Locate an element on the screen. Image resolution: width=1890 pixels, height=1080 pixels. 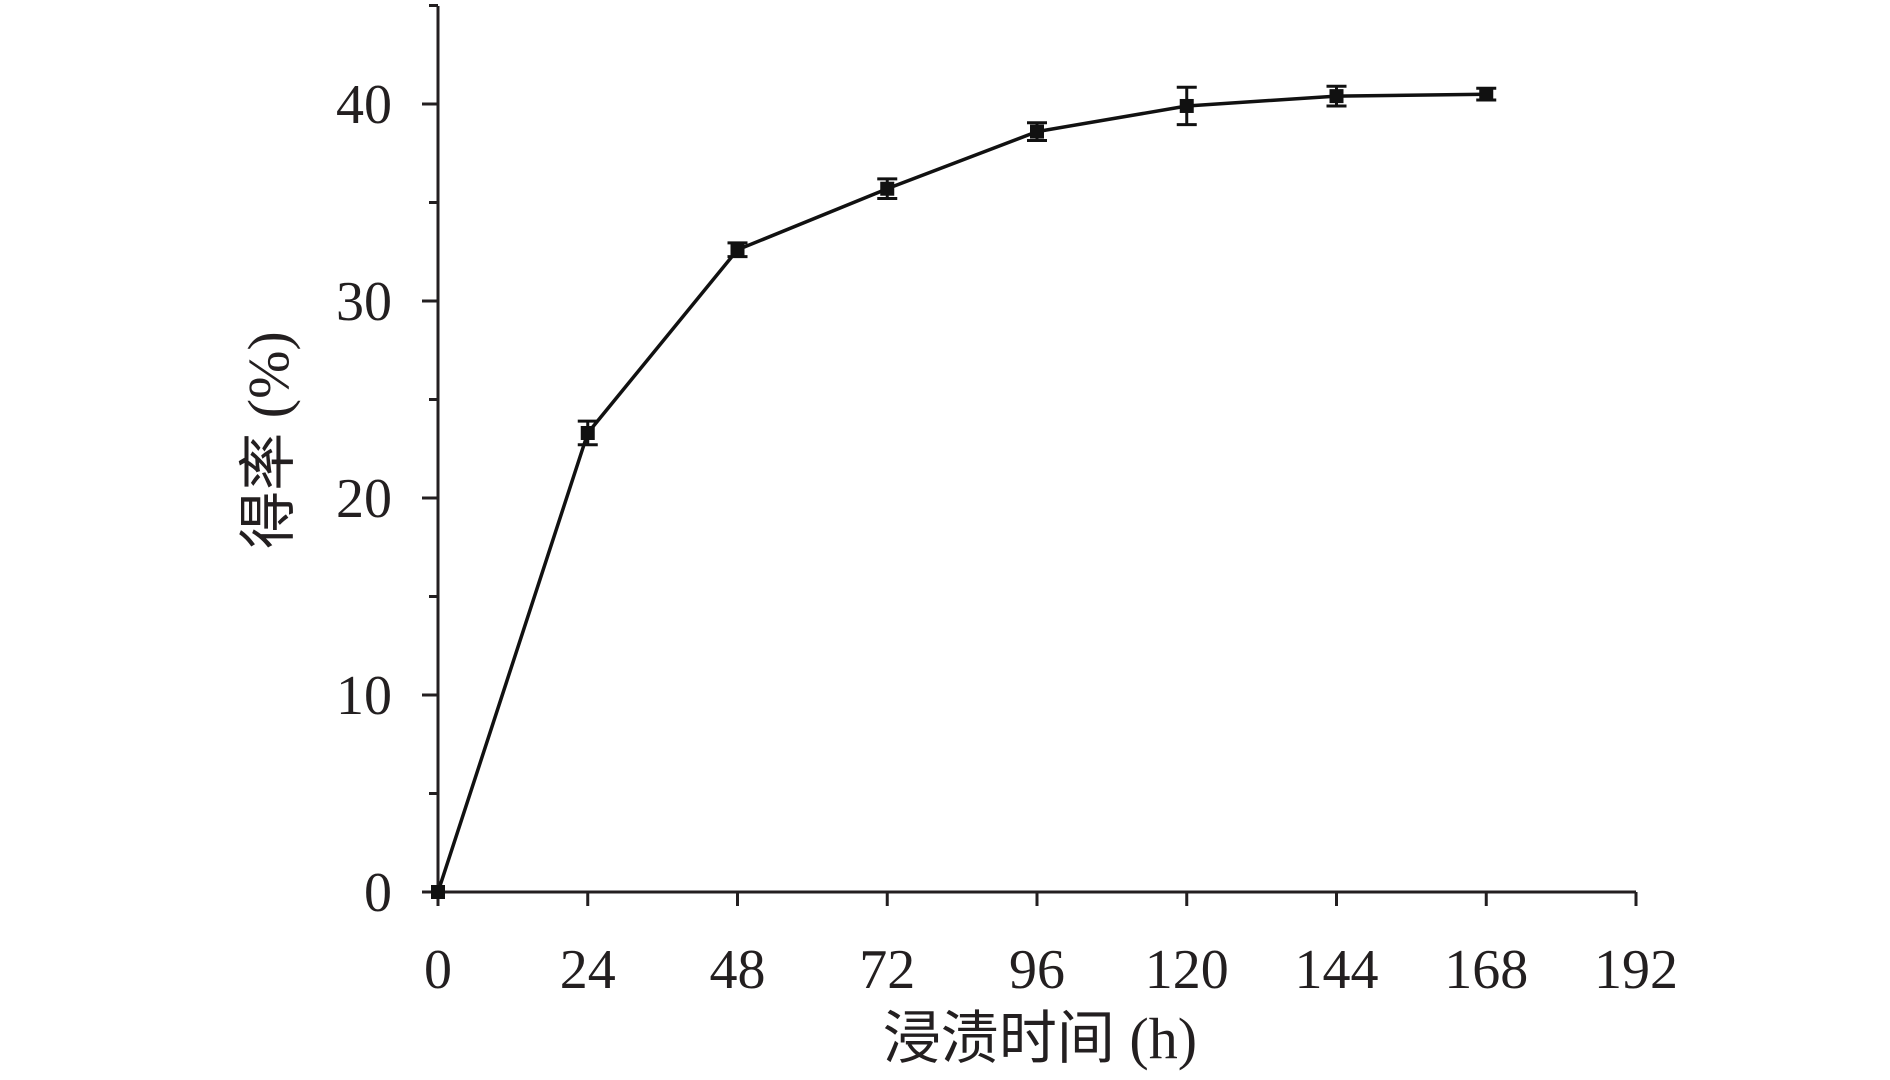
x-tick-label: 48 is located at coordinates (738, 970).